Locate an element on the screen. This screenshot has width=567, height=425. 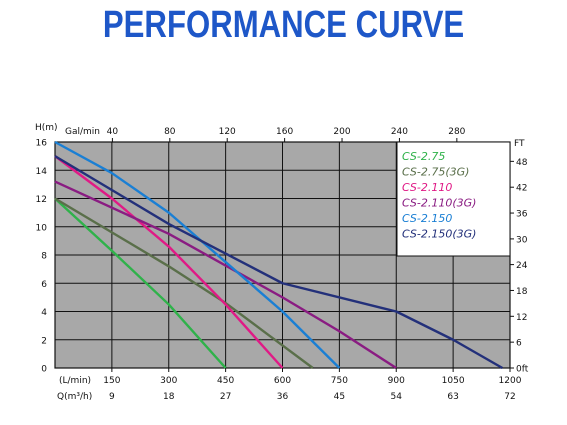
bottom-tick-label-m3h: 63 is located at coordinates (452, 397).